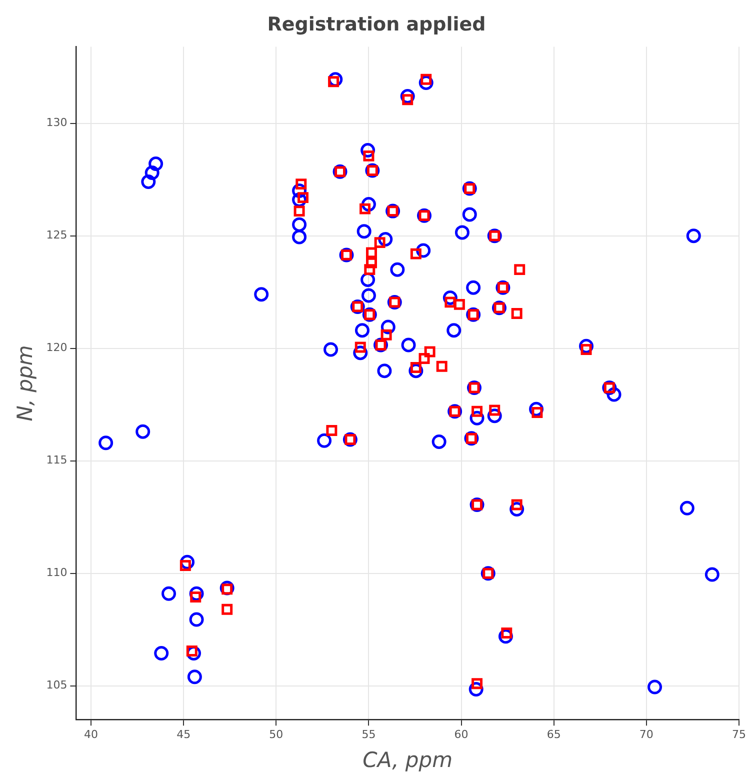 The height and width of the screenshot is (782, 749). Describe the element at coordinates (183, 735) in the screenshot. I see `x-tick-label: 45` at that location.